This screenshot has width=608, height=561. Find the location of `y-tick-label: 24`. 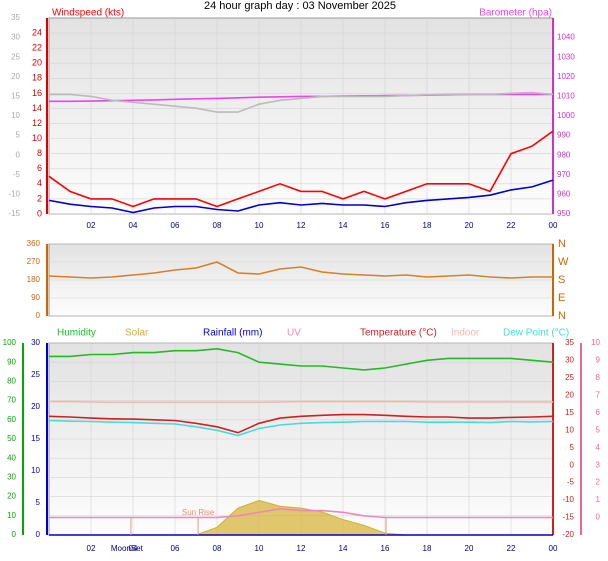

y-tick-label: 24 is located at coordinates (37, 32).